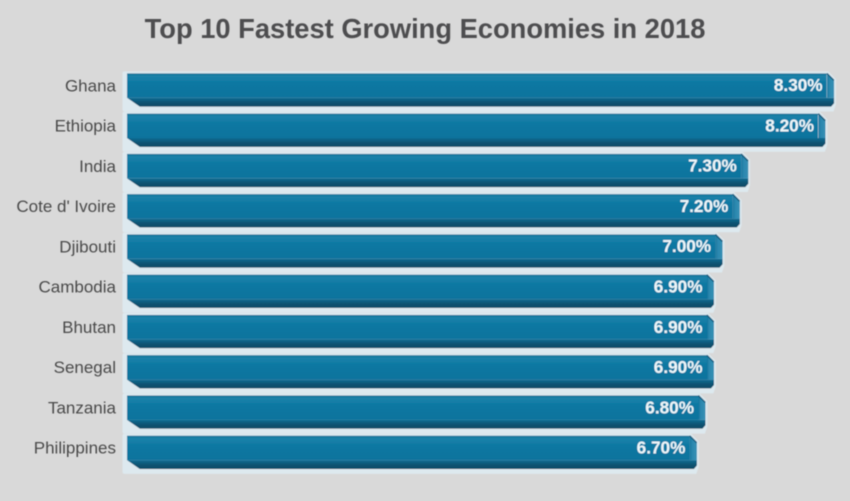 The height and width of the screenshot is (501, 850). What do you see at coordinates (75, 448) in the screenshot?
I see `svg-text: Philippines` at bounding box center [75, 448].